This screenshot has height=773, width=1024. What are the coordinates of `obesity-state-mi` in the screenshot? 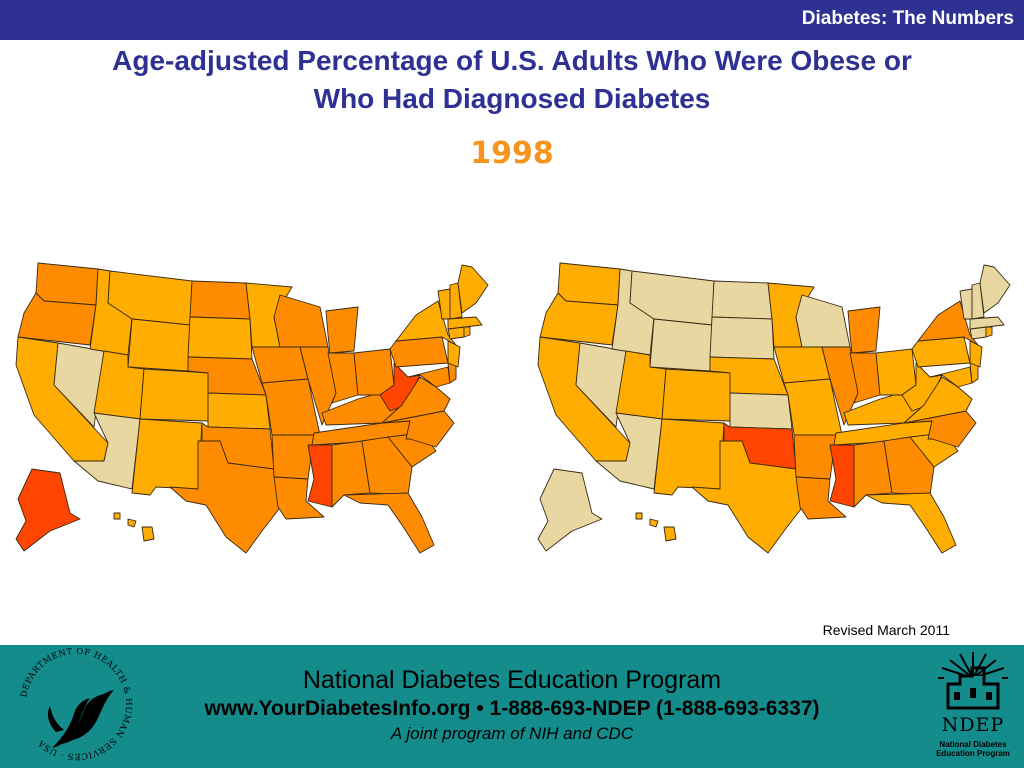 It's located at (342, 330).